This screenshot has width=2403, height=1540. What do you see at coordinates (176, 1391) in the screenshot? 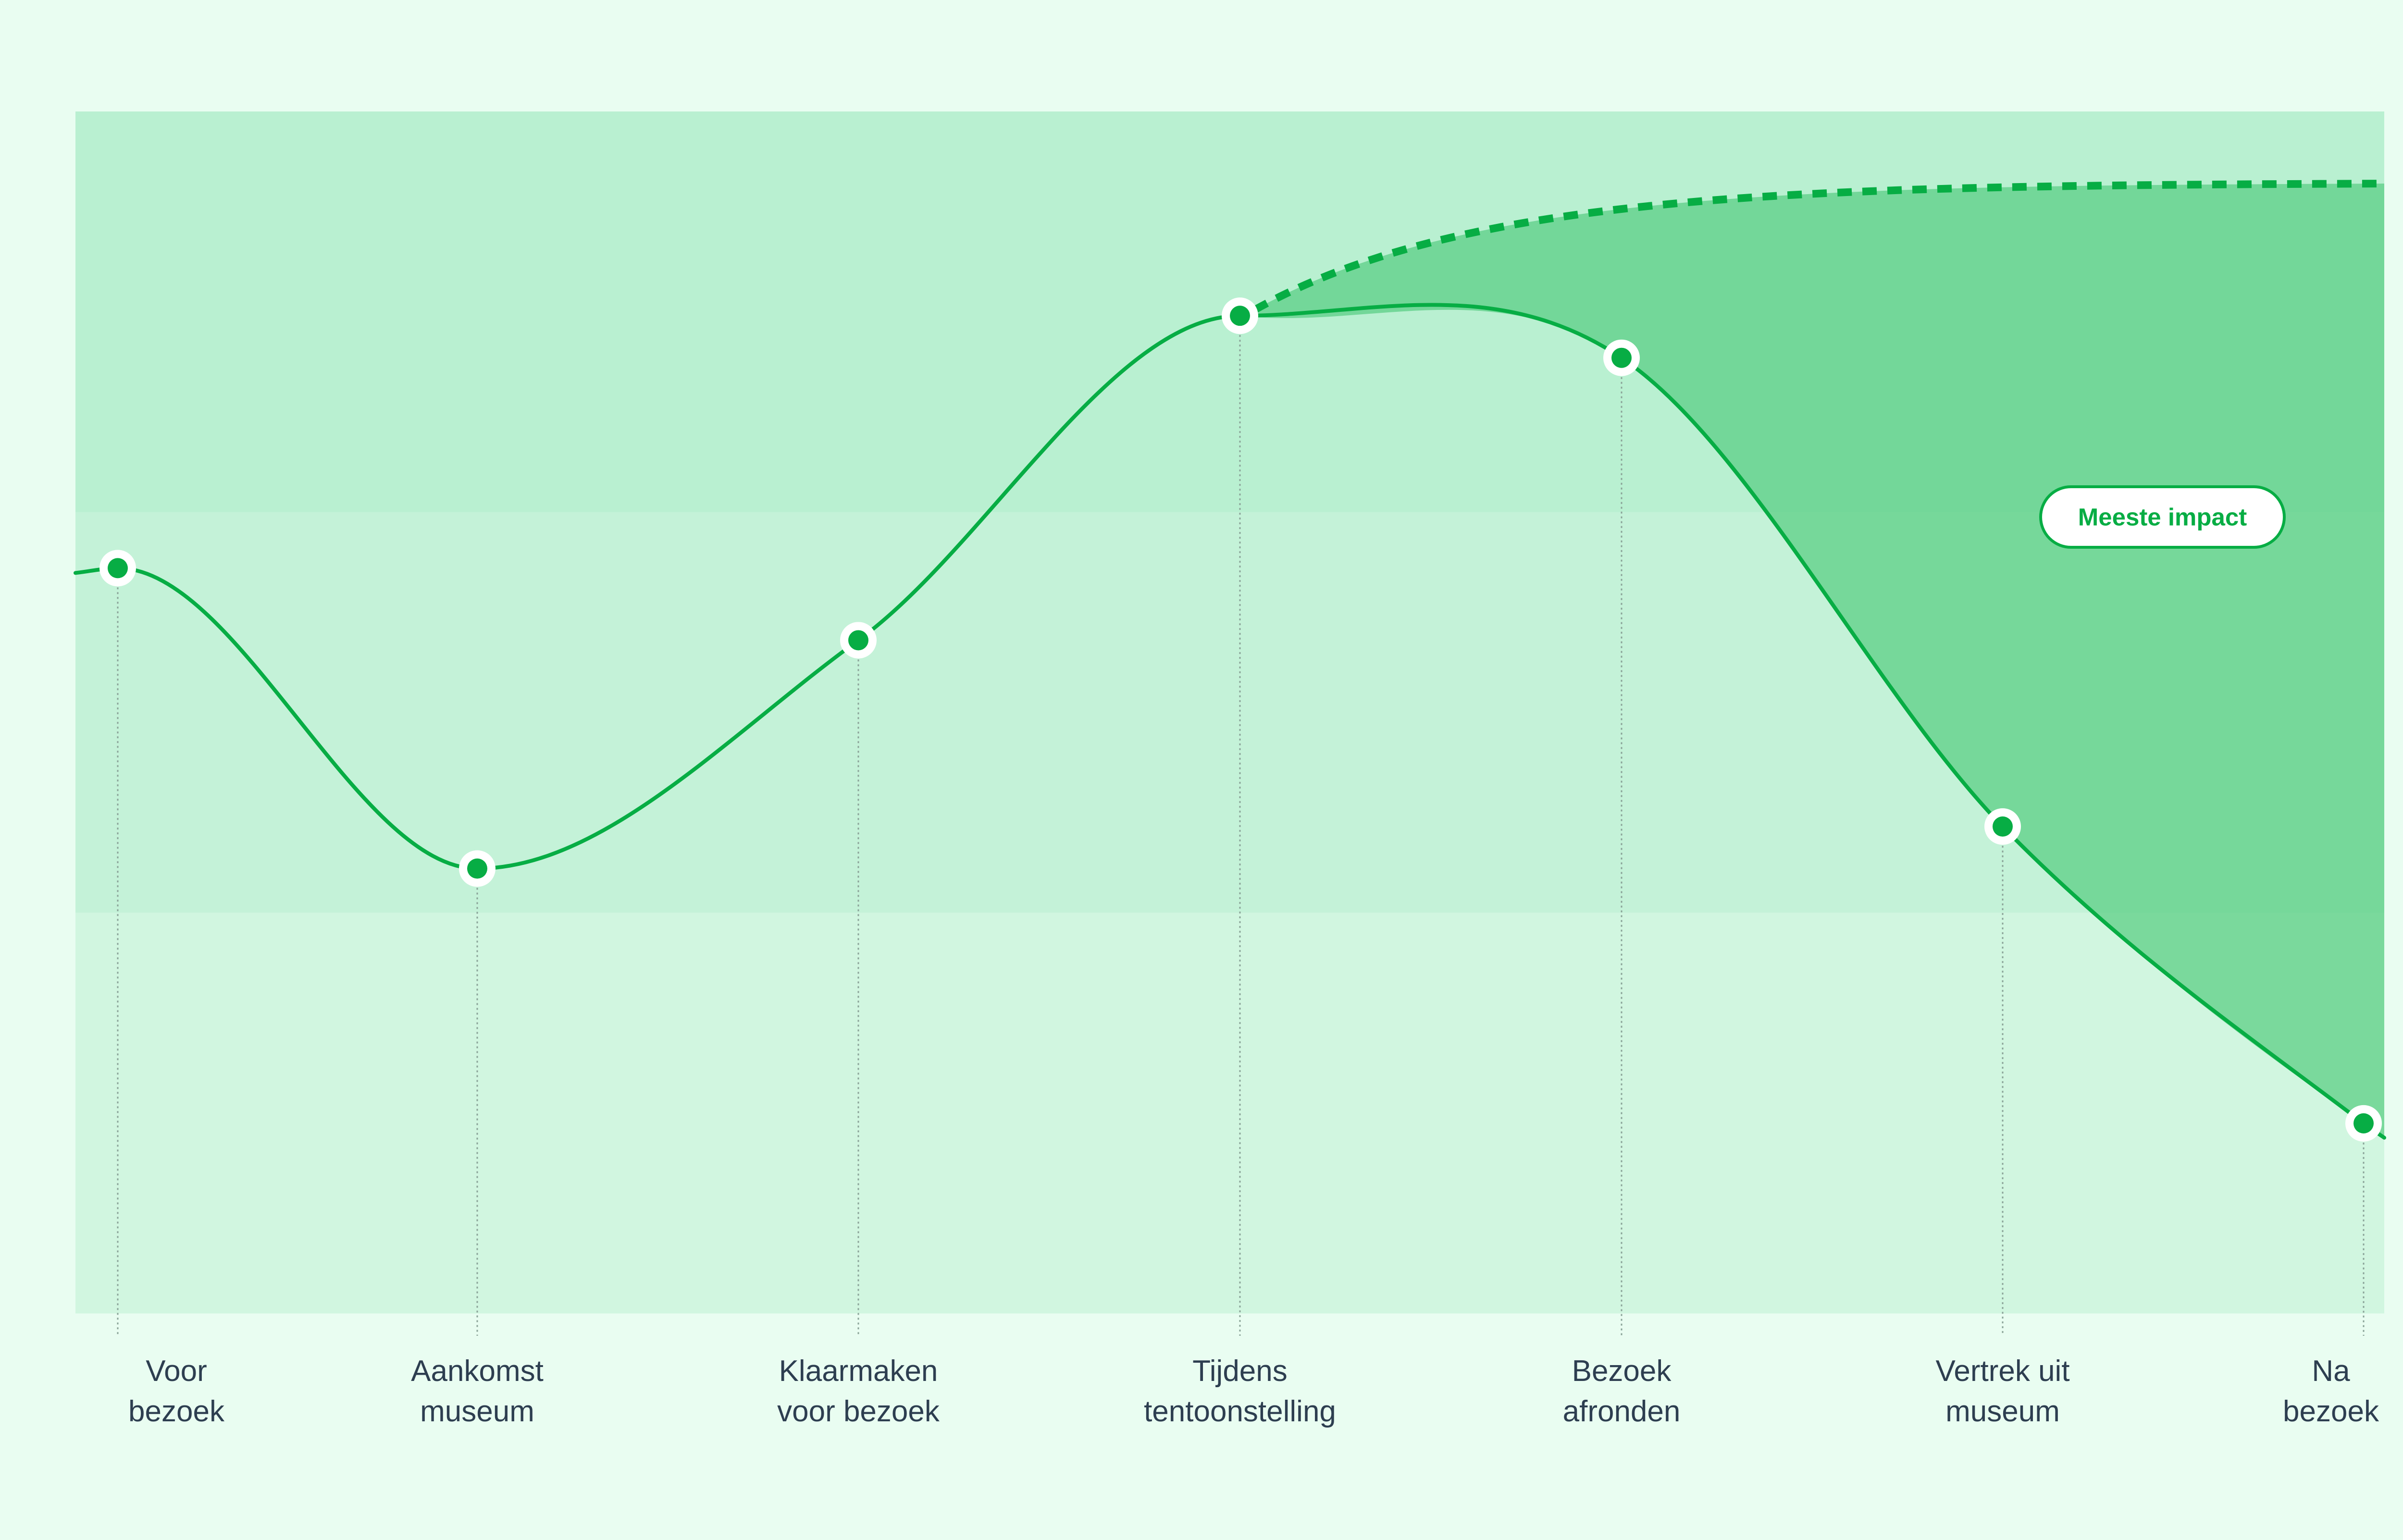
I see `x-tick-label: Voor bezoek` at bounding box center [176, 1391].